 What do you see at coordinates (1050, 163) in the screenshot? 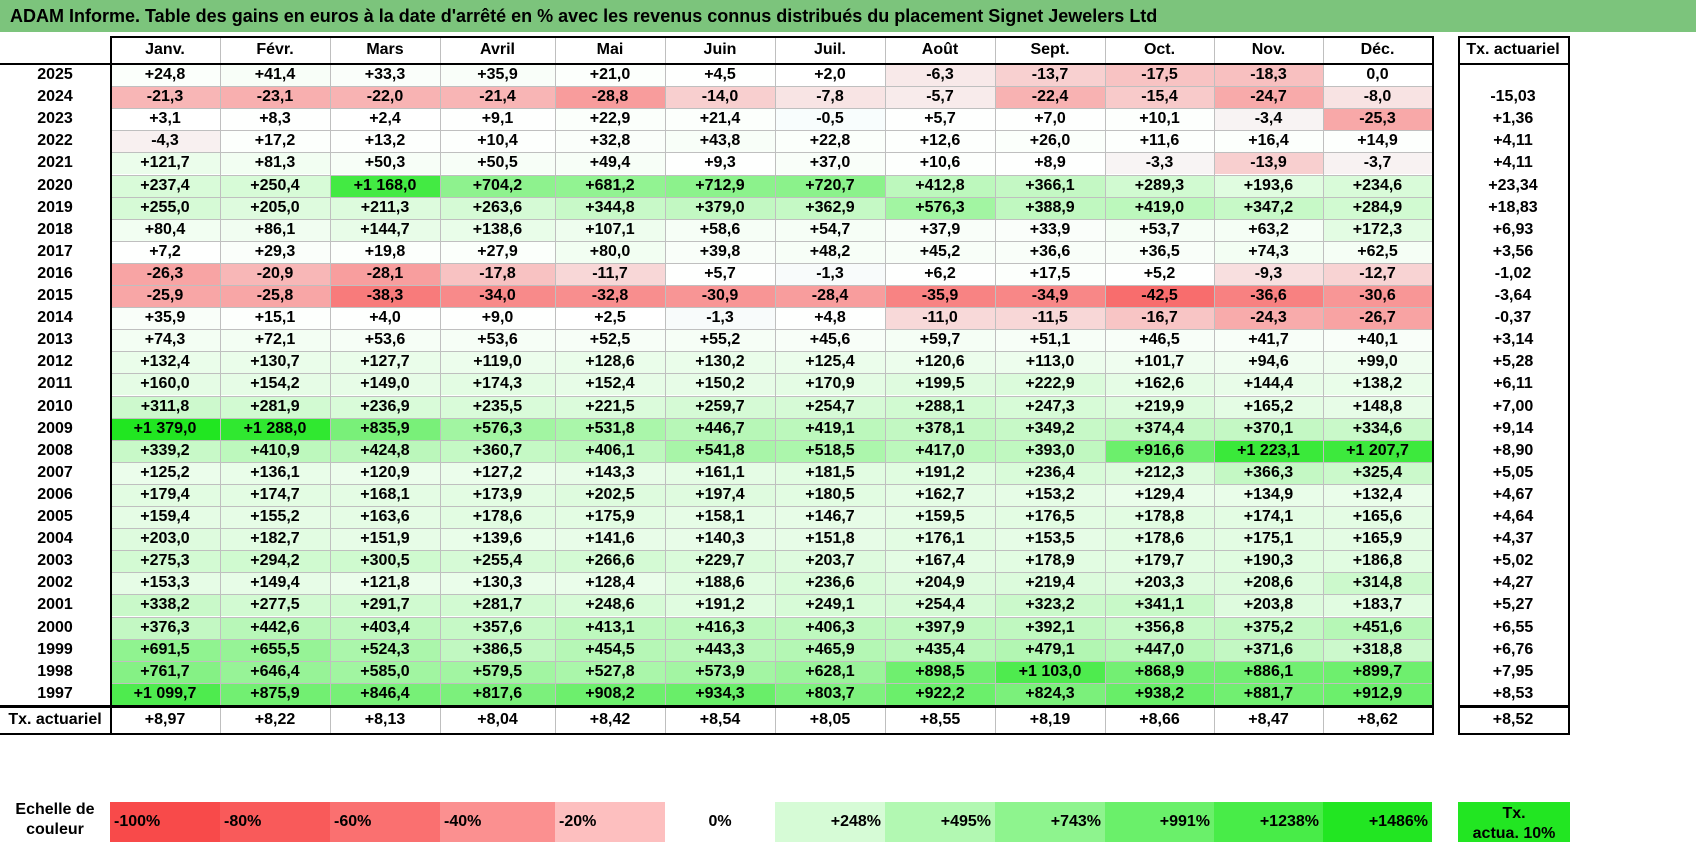
I see `table-cell: +8,9` at bounding box center [1050, 163].